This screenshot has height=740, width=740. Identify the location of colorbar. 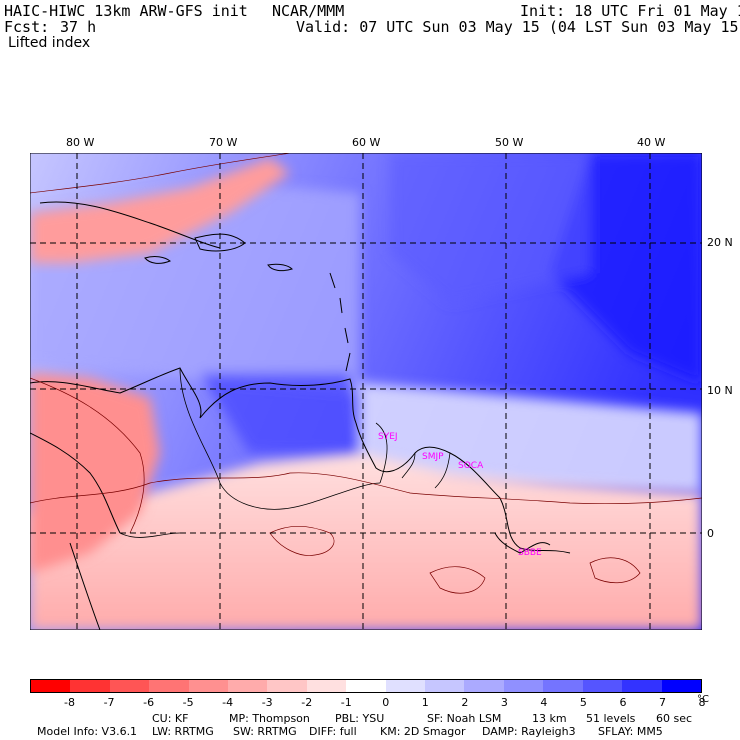
(366, 686).